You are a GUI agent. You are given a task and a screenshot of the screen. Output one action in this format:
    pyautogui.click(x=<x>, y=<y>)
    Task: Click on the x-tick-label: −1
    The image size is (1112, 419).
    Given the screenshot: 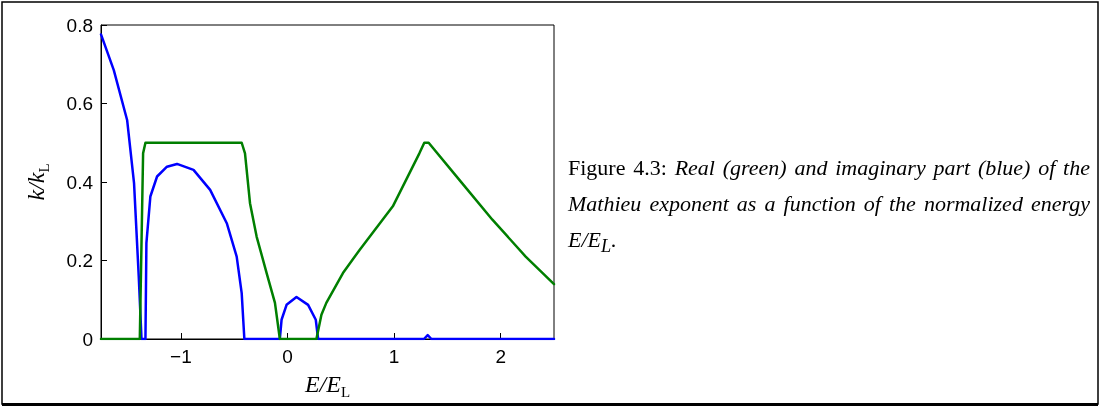 What is the action you would take?
    pyautogui.click(x=181, y=356)
    